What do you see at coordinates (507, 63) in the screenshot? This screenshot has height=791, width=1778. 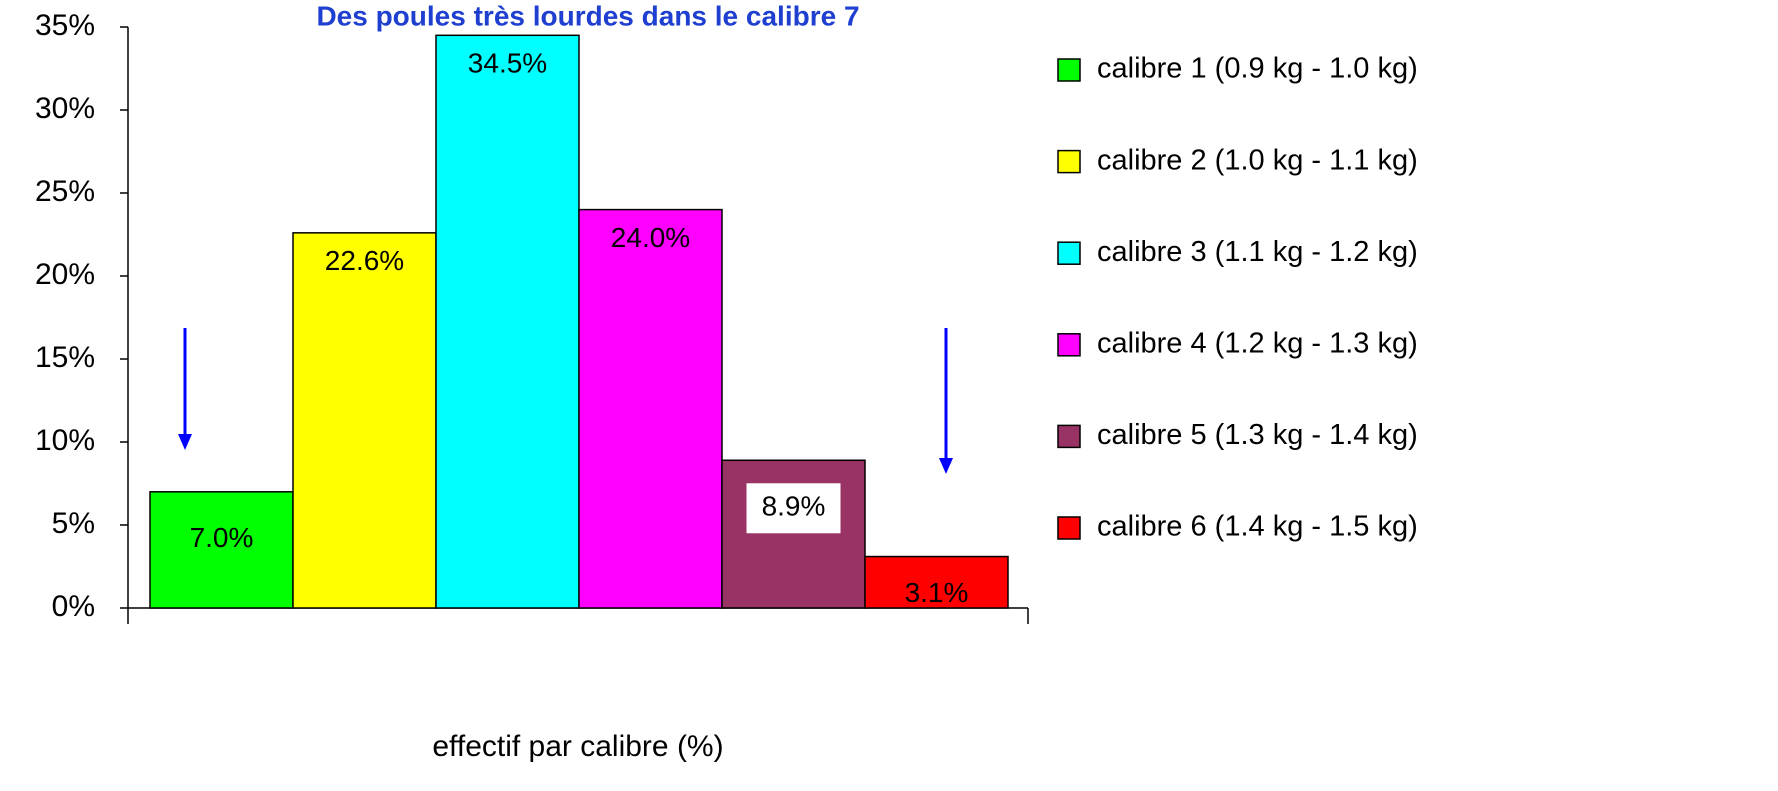 I see `data-label: 34.5%` at bounding box center [507, 63].